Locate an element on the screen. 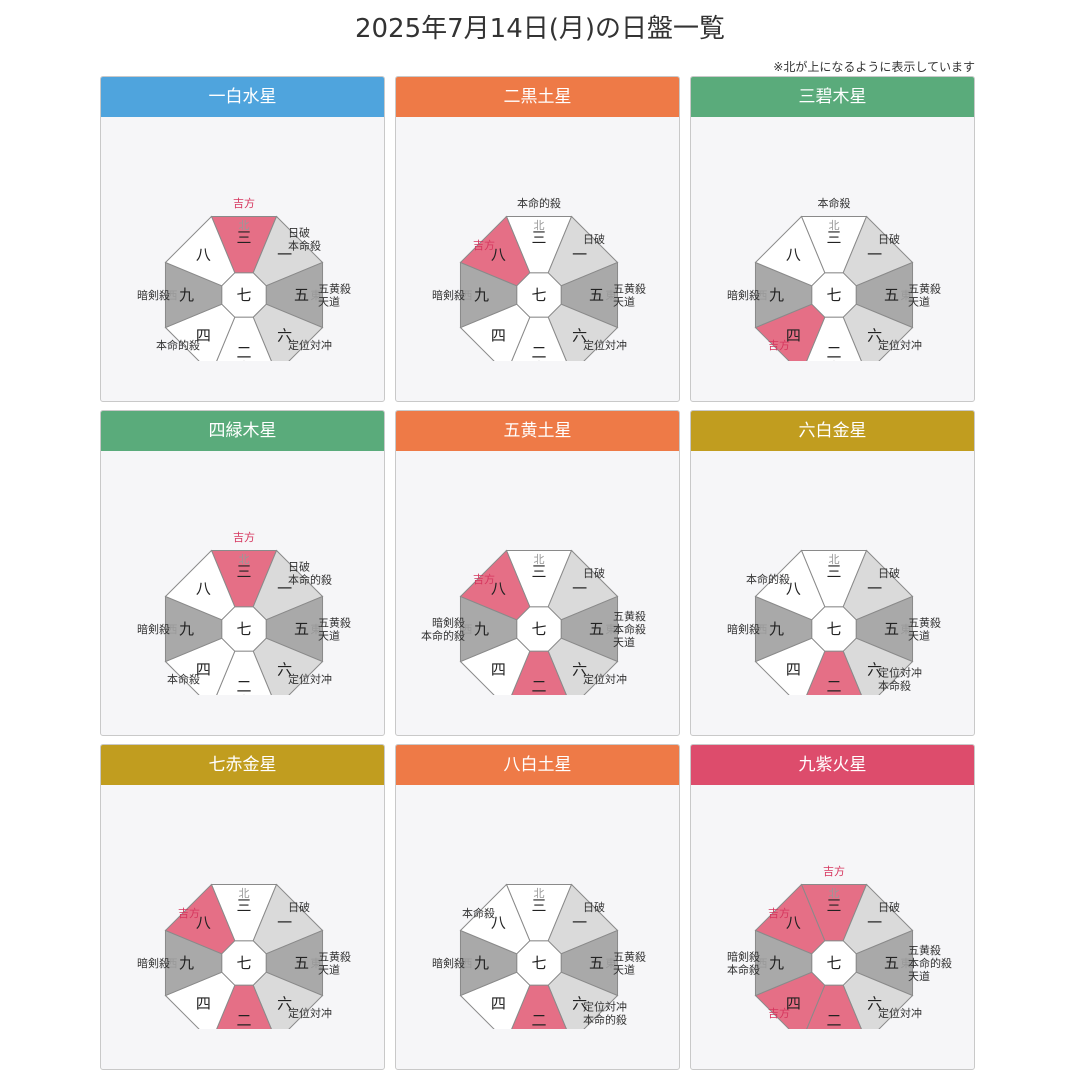 The height and width of the screenshot is (1080, 1080). orientation-note: ※北が上になるように表示しています is located at coordinates (874, 67).